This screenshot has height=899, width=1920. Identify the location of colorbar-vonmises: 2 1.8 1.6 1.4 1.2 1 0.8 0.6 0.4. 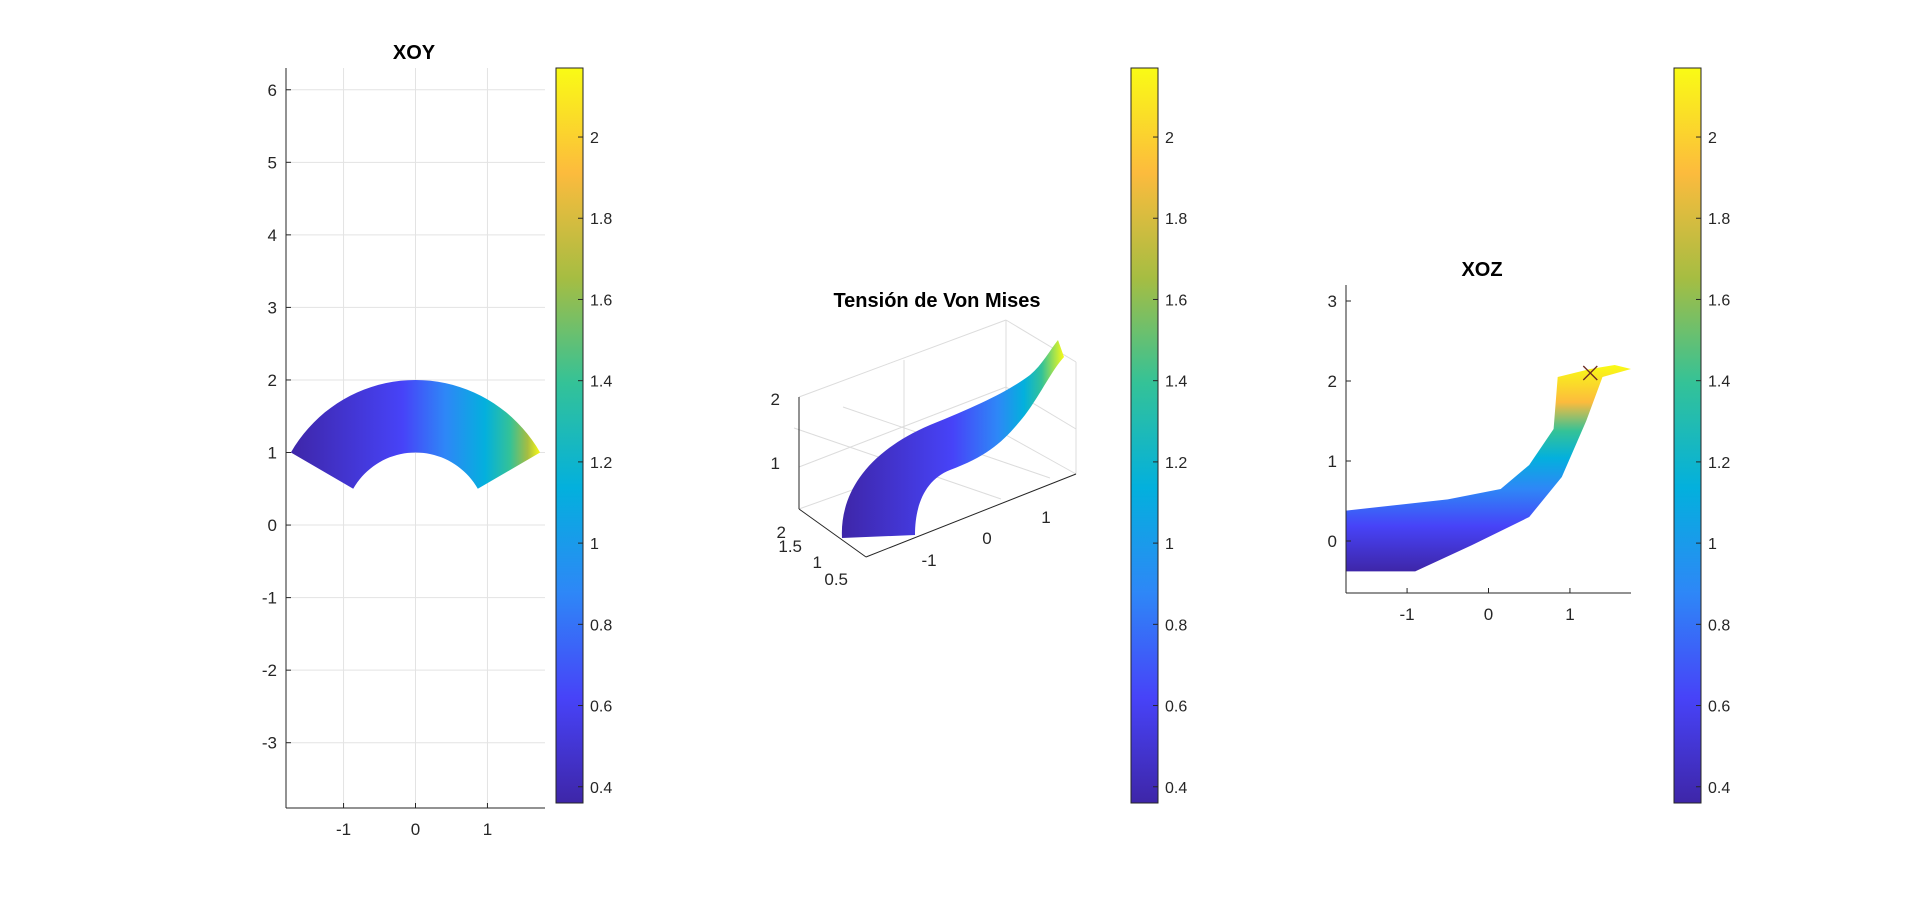
(1158, 435).